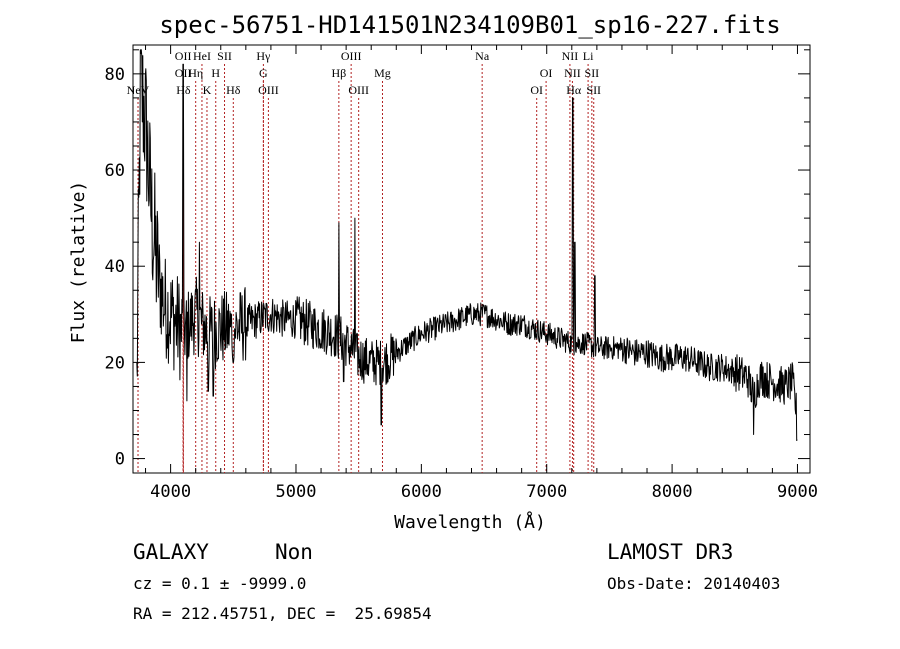 This screenshot has width=900, height=649. I want to click on line-label: Mg, so click(382, 73).